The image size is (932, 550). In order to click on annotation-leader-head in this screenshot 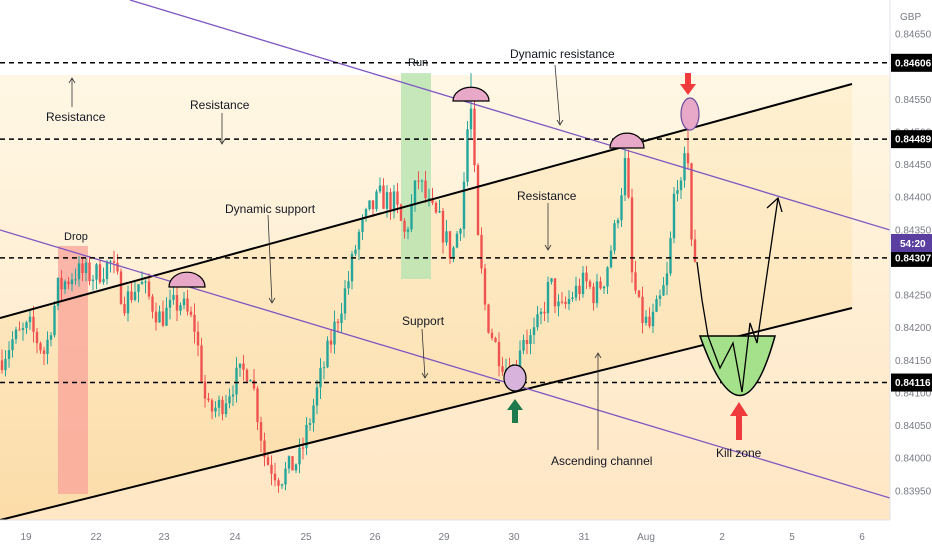, I will do `click(548, 247)`.